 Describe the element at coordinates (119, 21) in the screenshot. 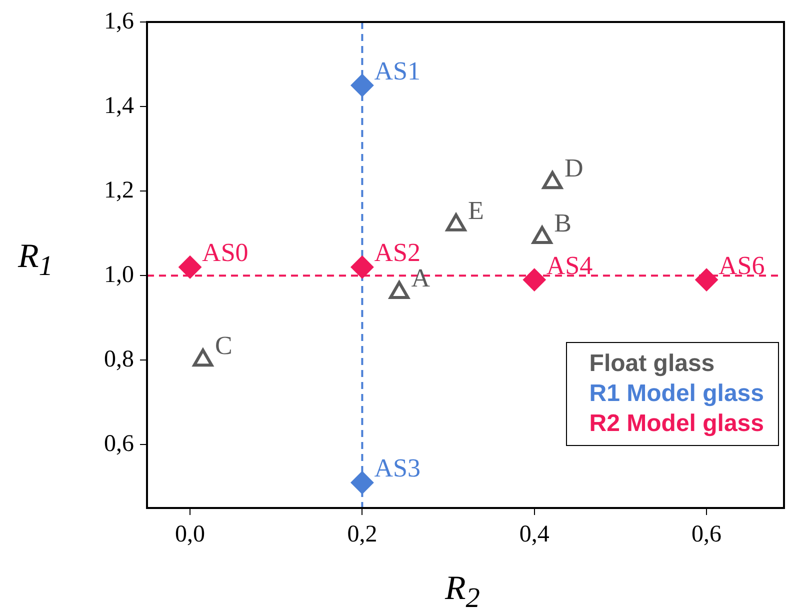

I see `y-tick-label: 1,6` at that location.